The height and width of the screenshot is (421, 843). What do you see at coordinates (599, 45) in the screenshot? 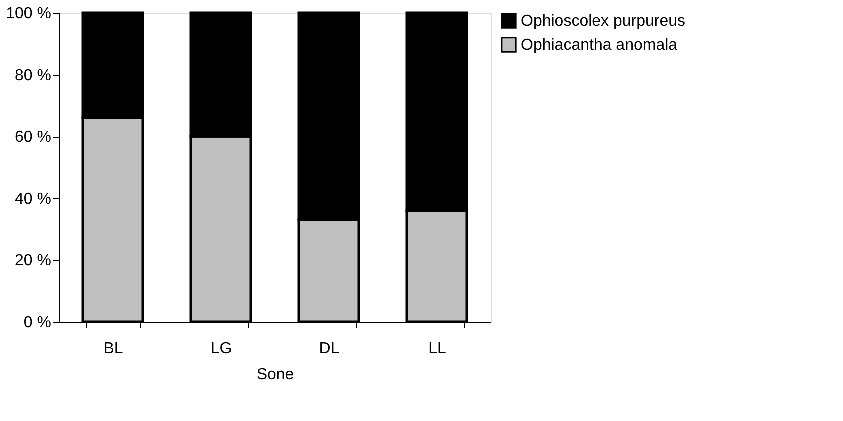
I see `legend-label: Ophiacantha anomala` at bounding box center [599, 45].